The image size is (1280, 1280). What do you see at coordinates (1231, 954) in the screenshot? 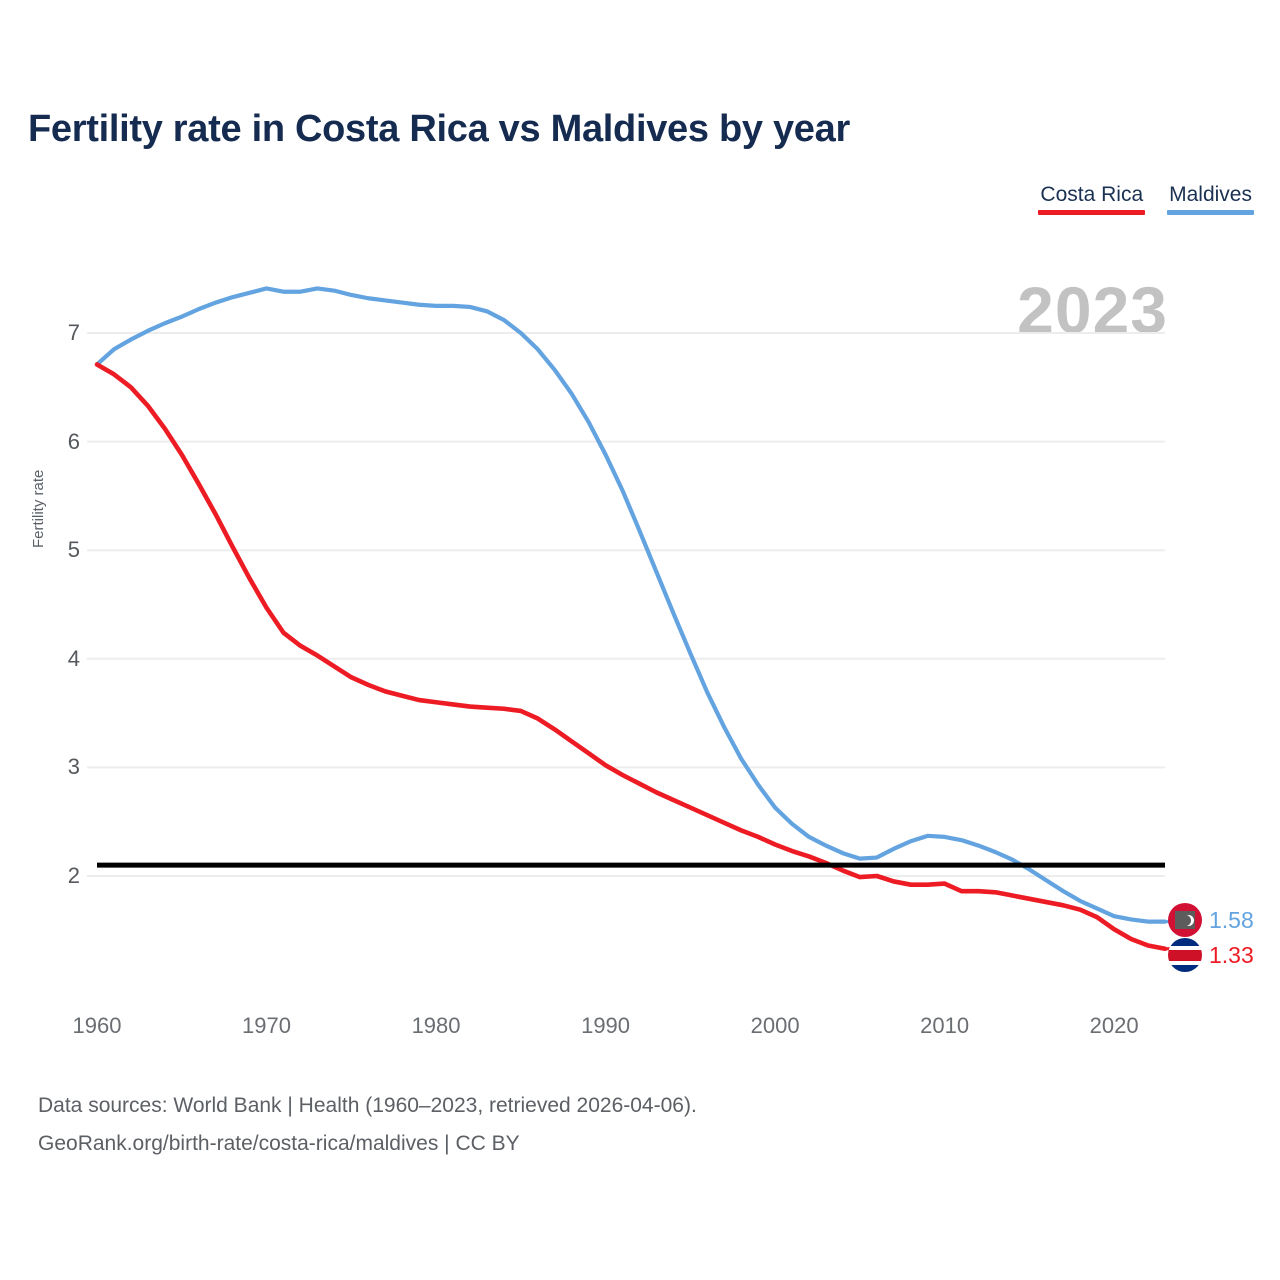
I see `costa-rica-end-value: 1.33` at bounding box center [1231, 954].